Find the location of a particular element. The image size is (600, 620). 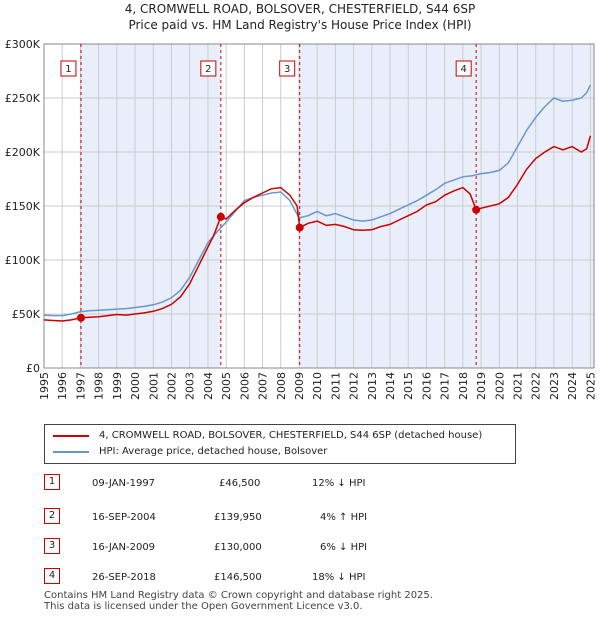

table-row: 1 09-JAN-1997 £46,500 12% ↓ HPI is located at coordinates (244, 484).